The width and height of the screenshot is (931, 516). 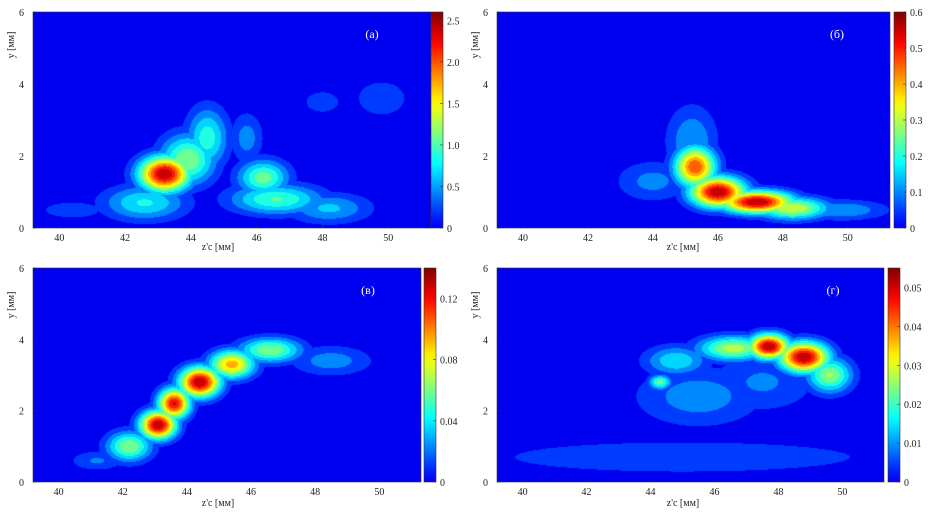 I want to click on colorbar-tick-label: 1.5, so click(x=453, y=104).